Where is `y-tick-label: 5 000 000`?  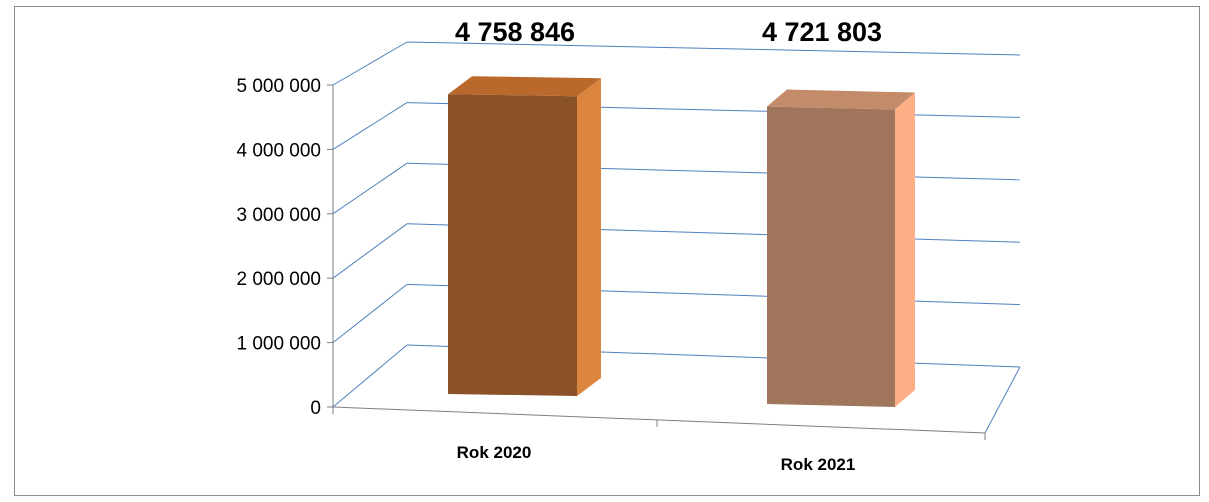 y-tick-label: 5 000 000 is located at coordinates (278, 86).